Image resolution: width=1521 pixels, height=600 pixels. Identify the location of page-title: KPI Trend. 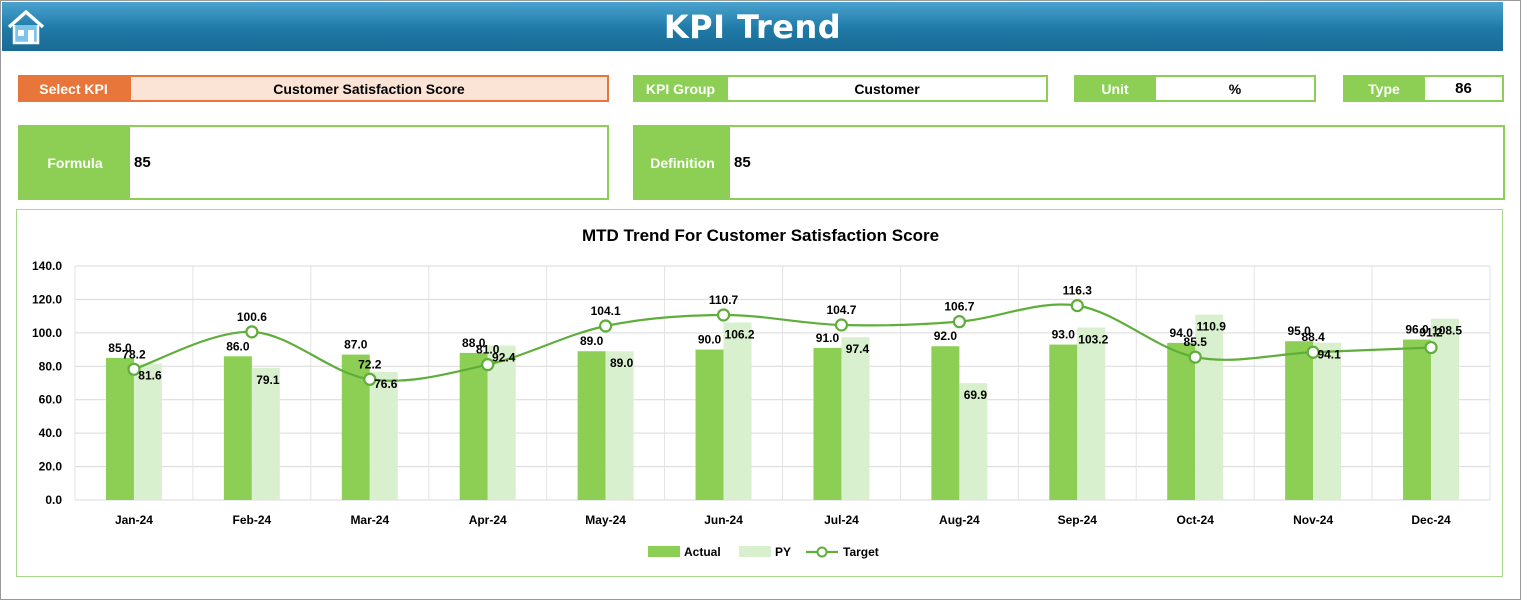
(752, 27).